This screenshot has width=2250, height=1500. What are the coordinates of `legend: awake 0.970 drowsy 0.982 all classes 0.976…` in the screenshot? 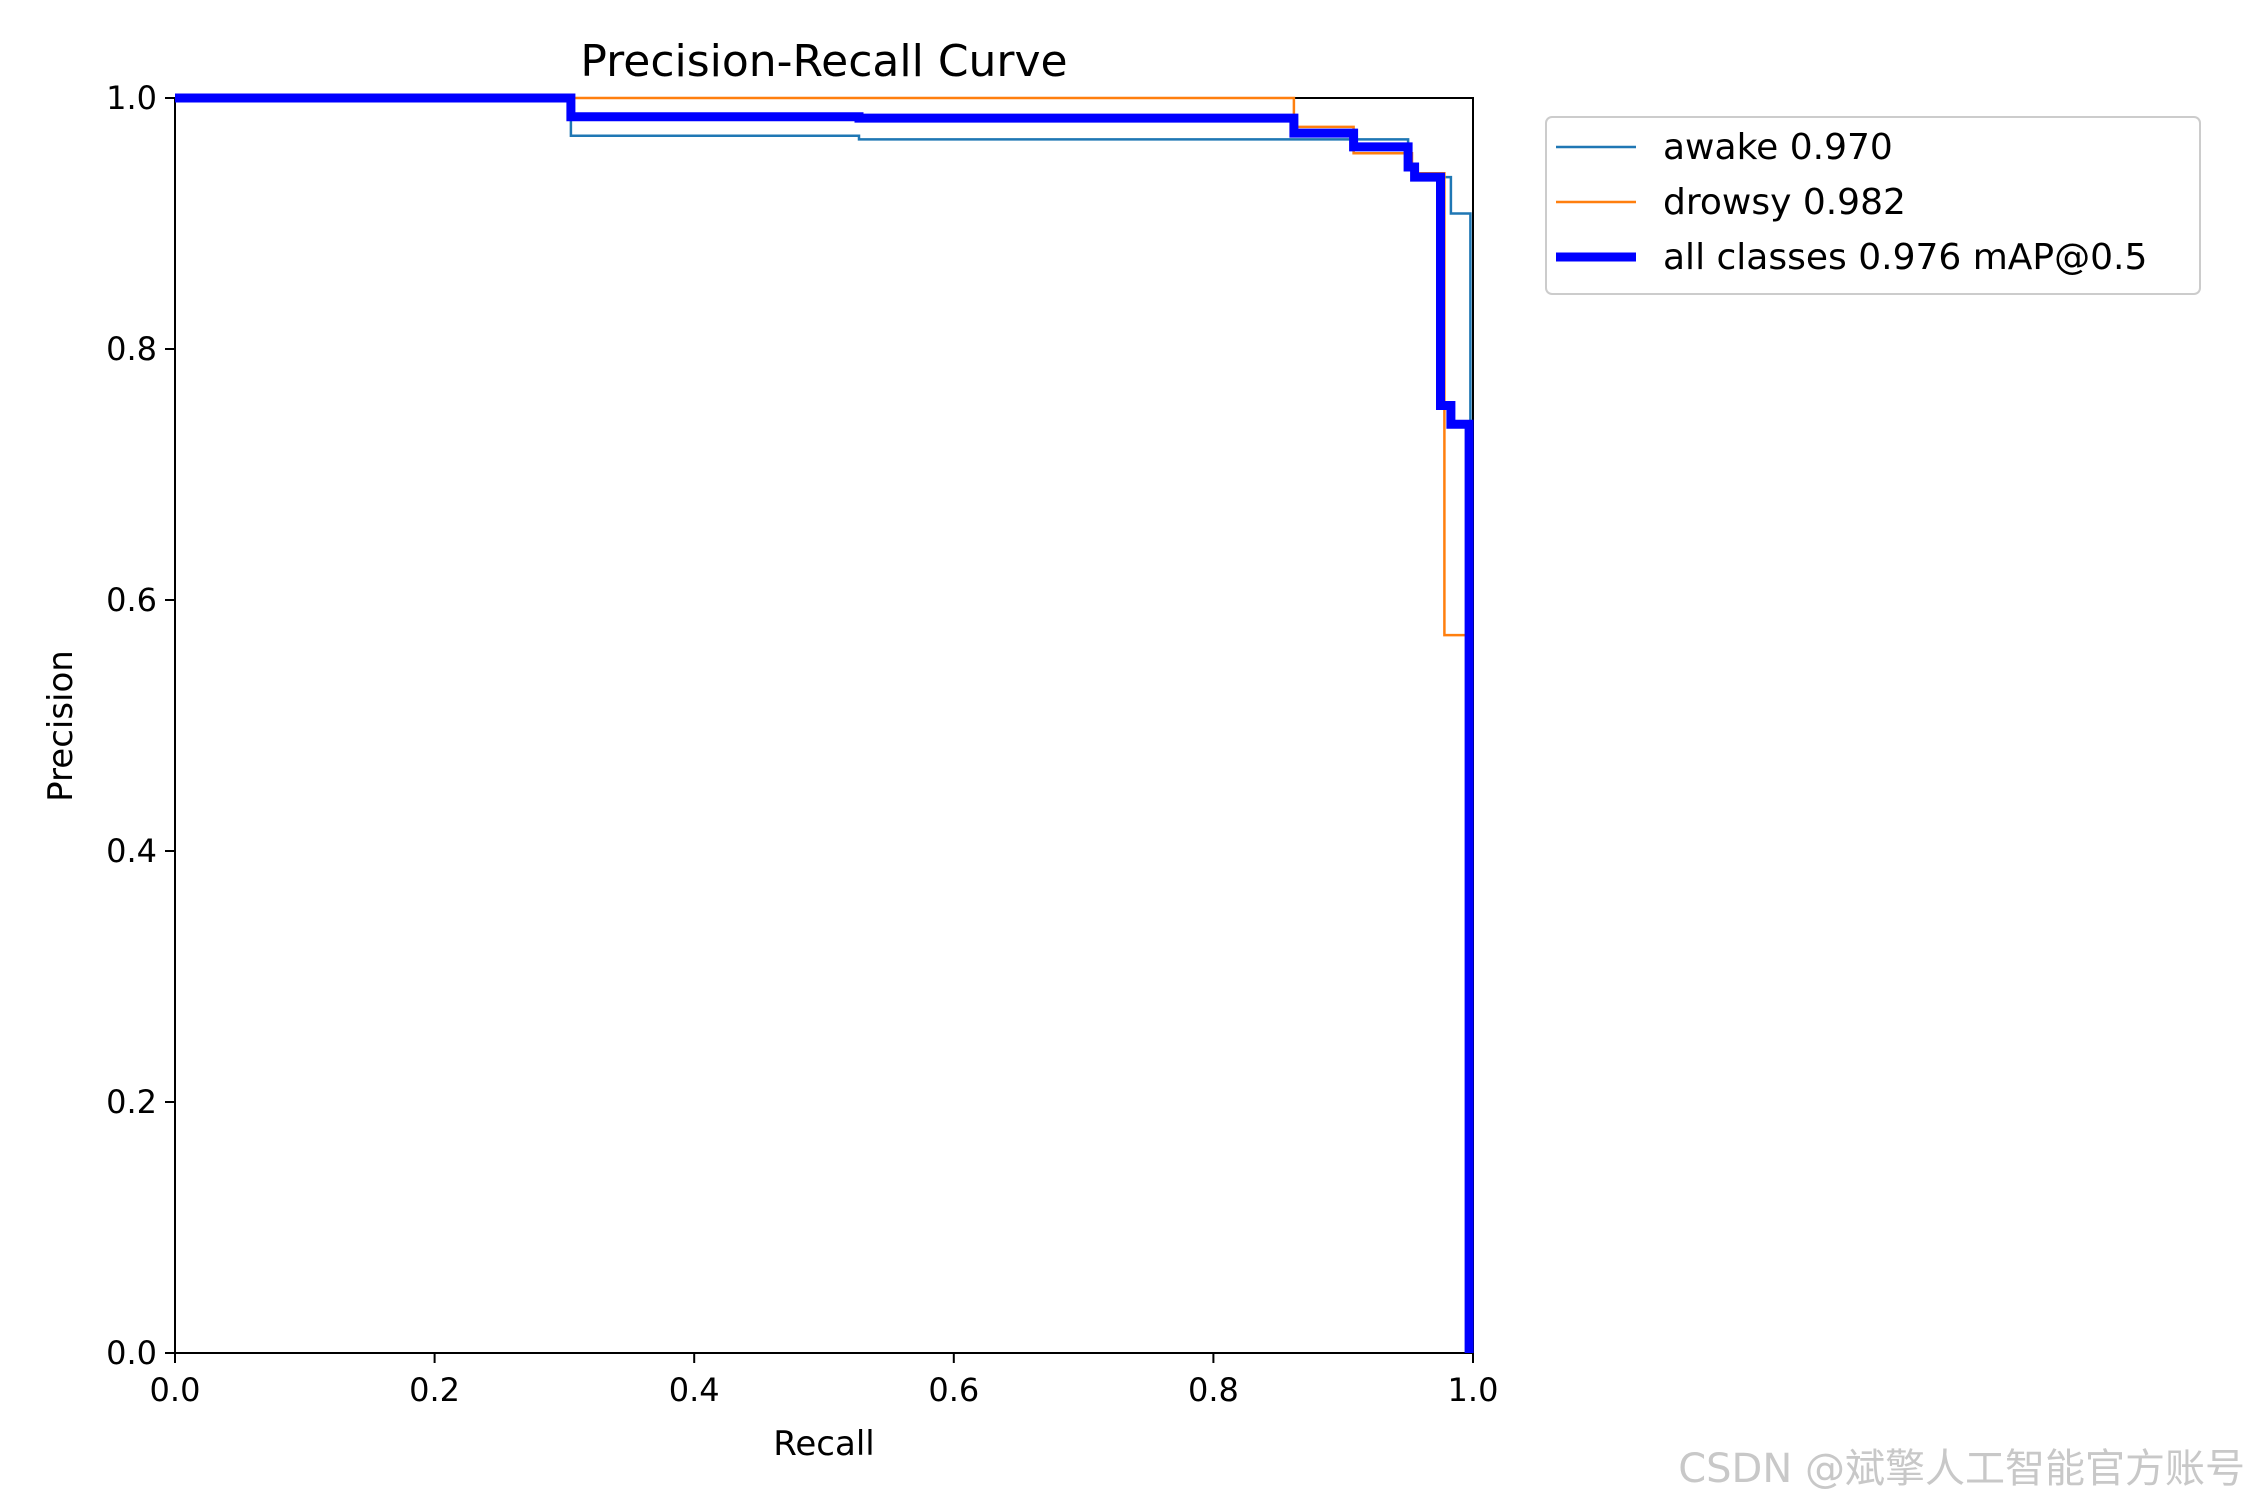 It's located at (1873, 205).